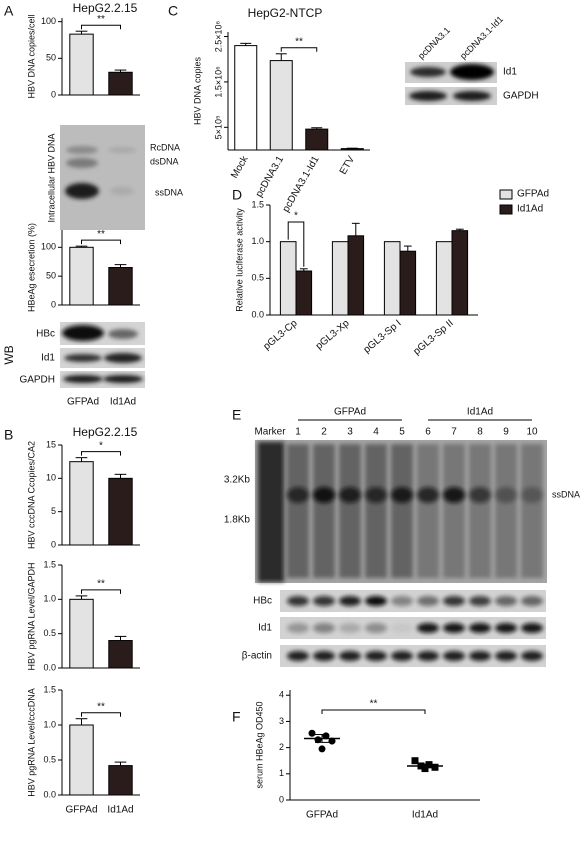 This screenshot has width=586, height=842. Describe the element at coordinates (281, 799) in the screenshot. I see `y-tick-label: 0` at that location.